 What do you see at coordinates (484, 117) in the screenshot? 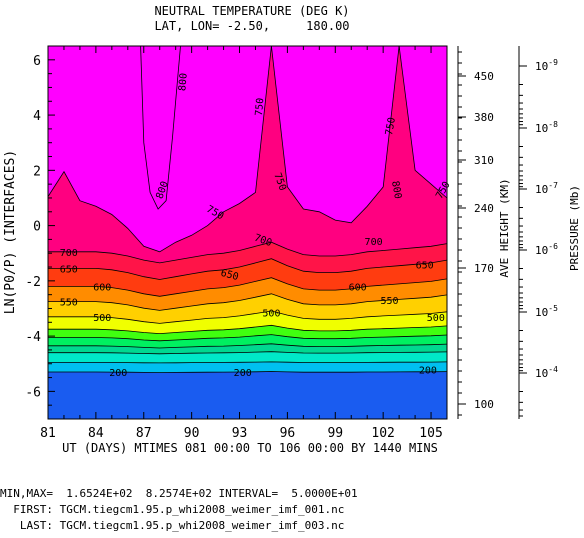
I see `height-tick-label: 380` at bounding box center [484, 117].